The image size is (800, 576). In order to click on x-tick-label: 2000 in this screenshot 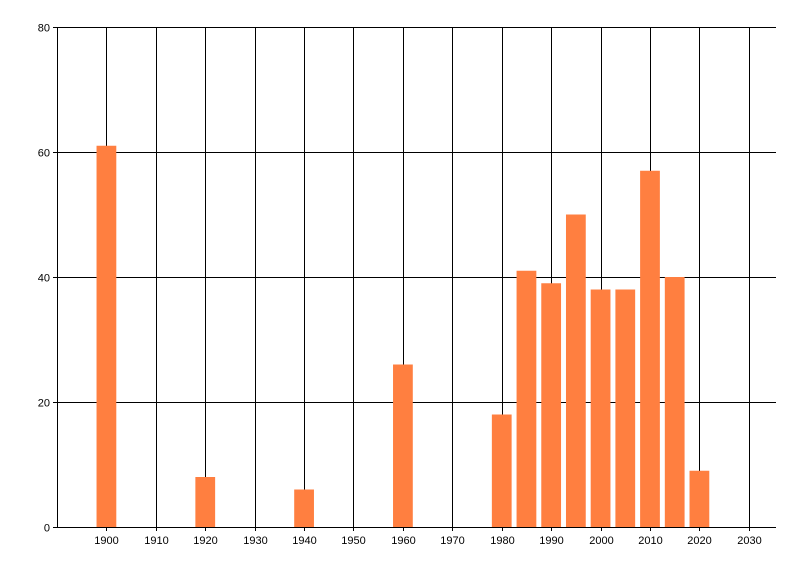, I will do `click(601, 541)`.